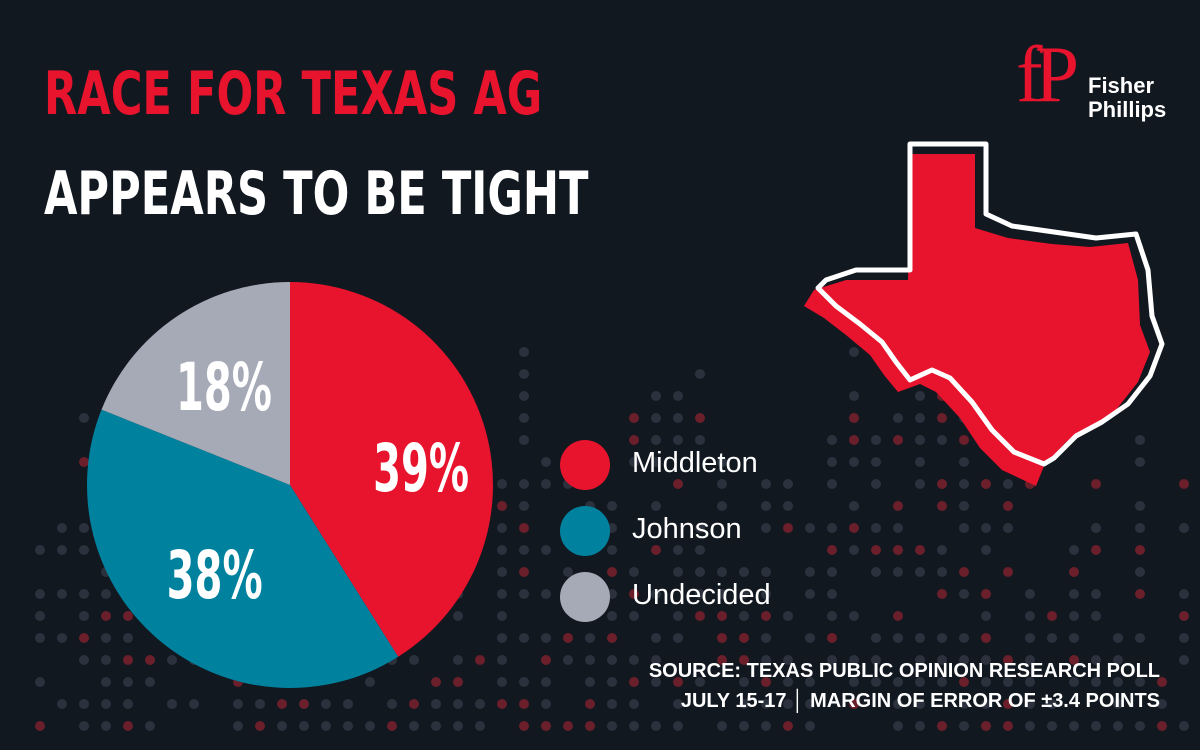 The image size is (1200, 750). What do you see at coordinates (1127, 109) in the screenshot?
I see `logo-word-phillips: Phillips` at bounding box center [1127, 109].